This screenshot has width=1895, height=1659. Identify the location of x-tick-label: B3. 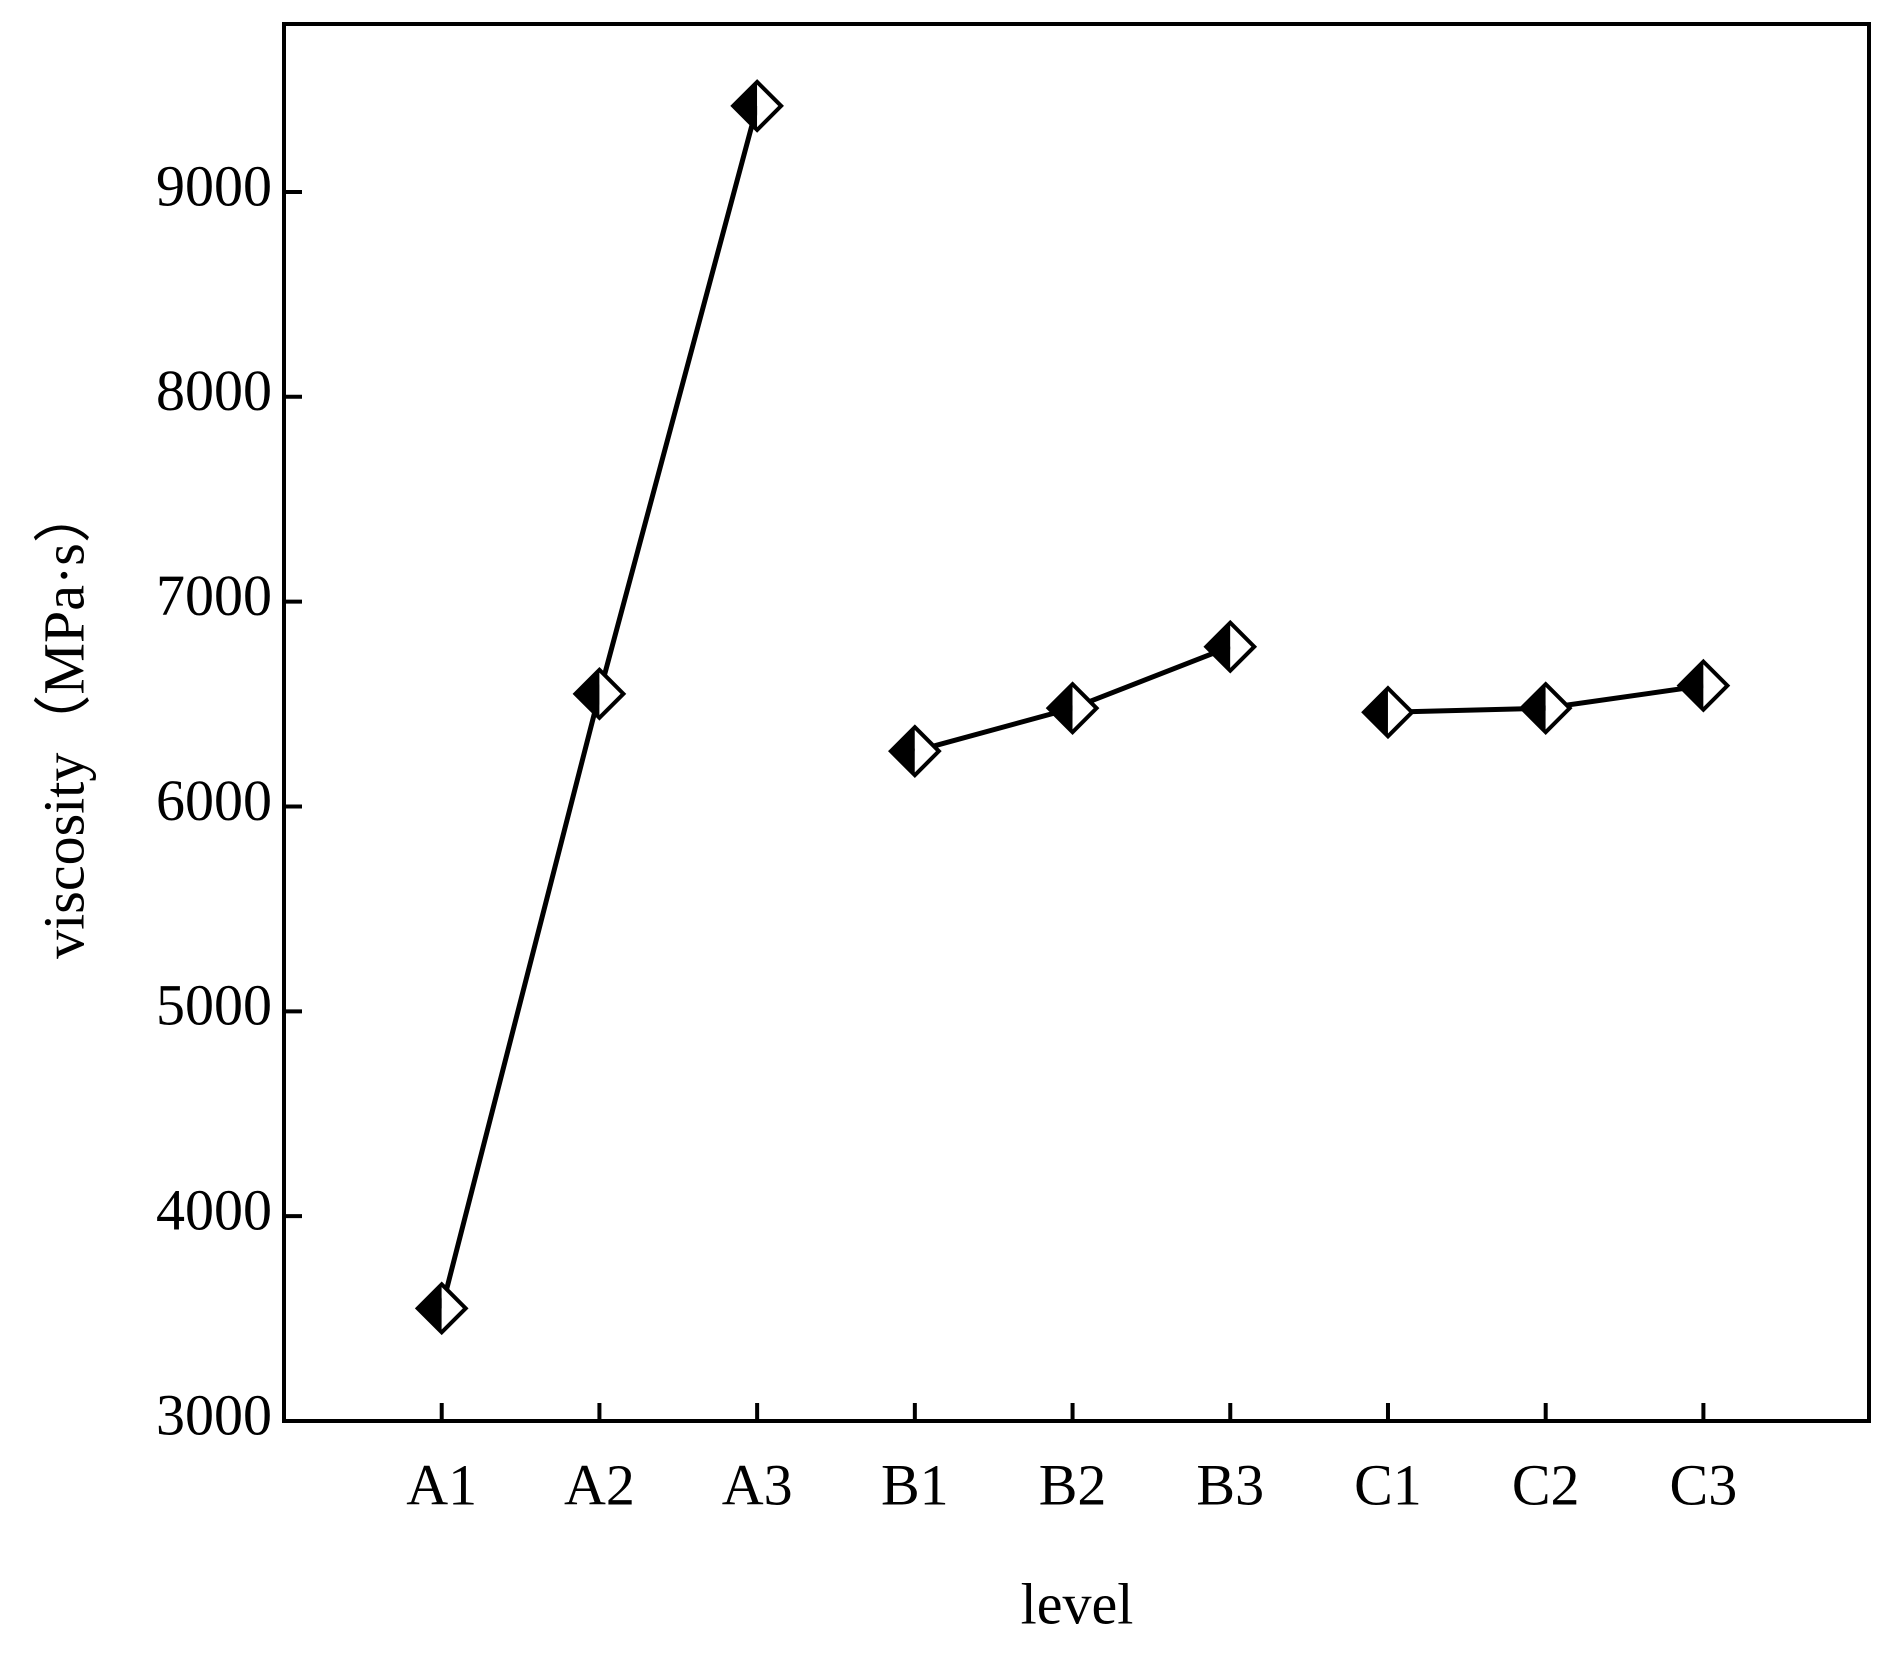
(1230, 1484).